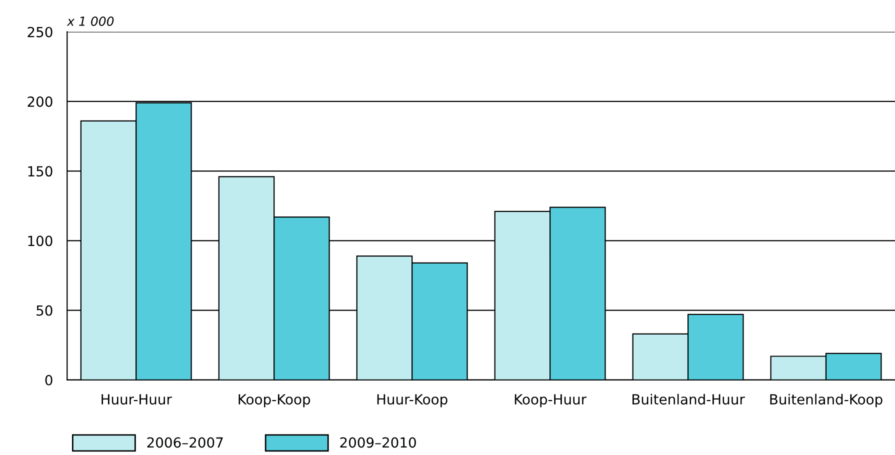  What do you see at coordinates (185, 442) in the screenshot?
I see `legend-label: 2006–2007` at bounding box center [185, 442].